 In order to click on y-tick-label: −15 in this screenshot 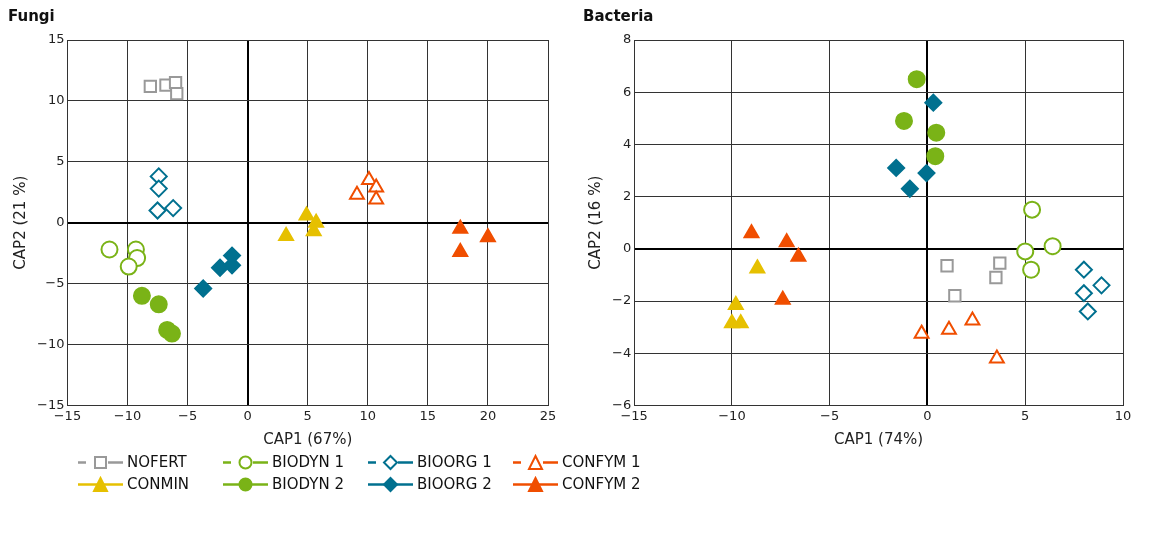, I will do `click(51, 404)`.